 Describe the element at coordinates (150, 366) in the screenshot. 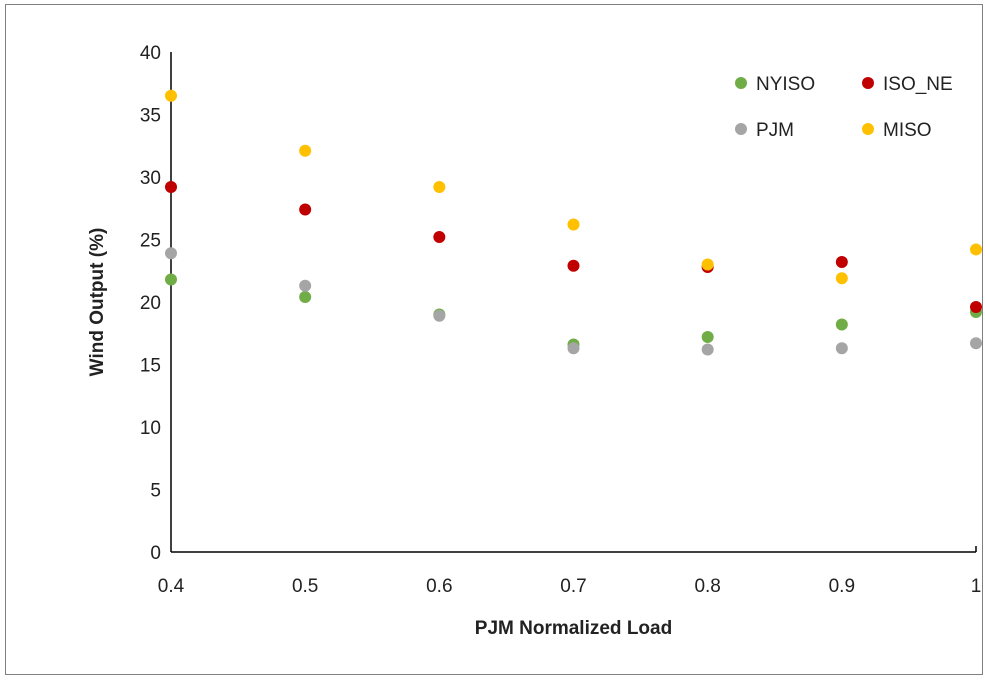

I see `y-tick-label: 15` at that location.